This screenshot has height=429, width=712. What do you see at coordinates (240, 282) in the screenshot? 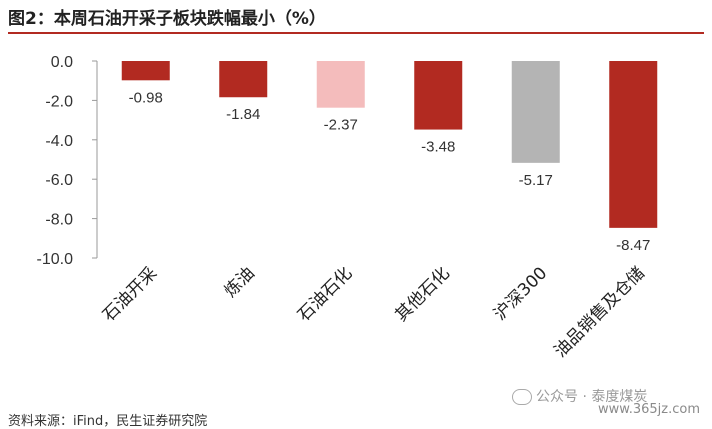
I see `category-label: 炼油` at bounding box center [240, 282].